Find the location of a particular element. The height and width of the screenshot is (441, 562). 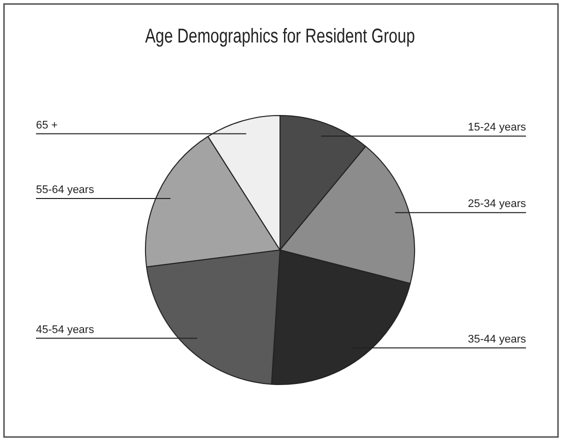

slice-label: 35-44 years is located at coordinates (497, 339).